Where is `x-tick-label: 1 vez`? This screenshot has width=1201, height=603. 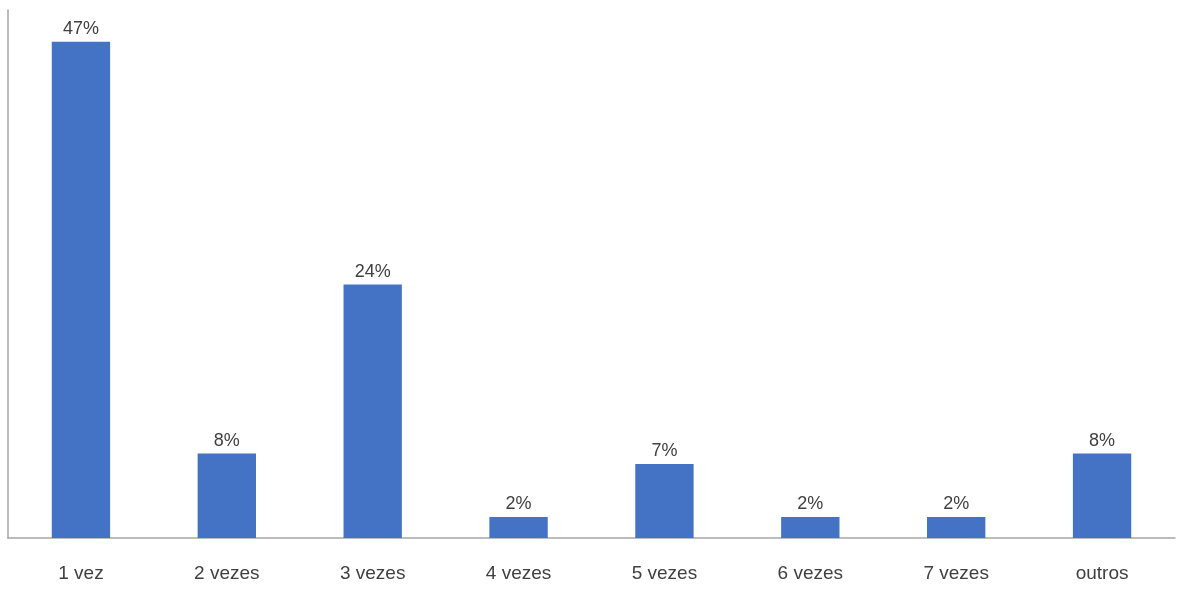 x-tick-label: 1 vez is located at coordinates (81, 572).